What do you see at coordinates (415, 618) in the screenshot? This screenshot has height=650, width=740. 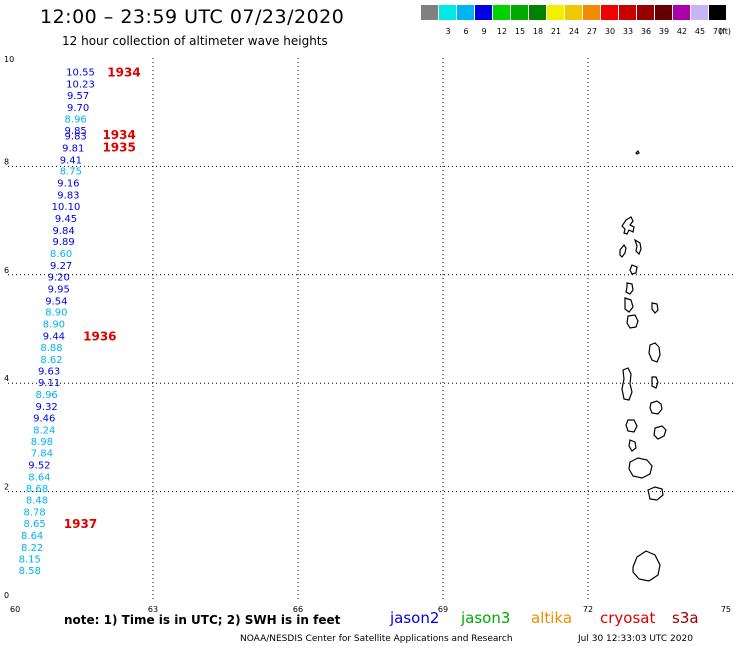 I see `satellite-name: jason2` at bounding box center [415, 618].